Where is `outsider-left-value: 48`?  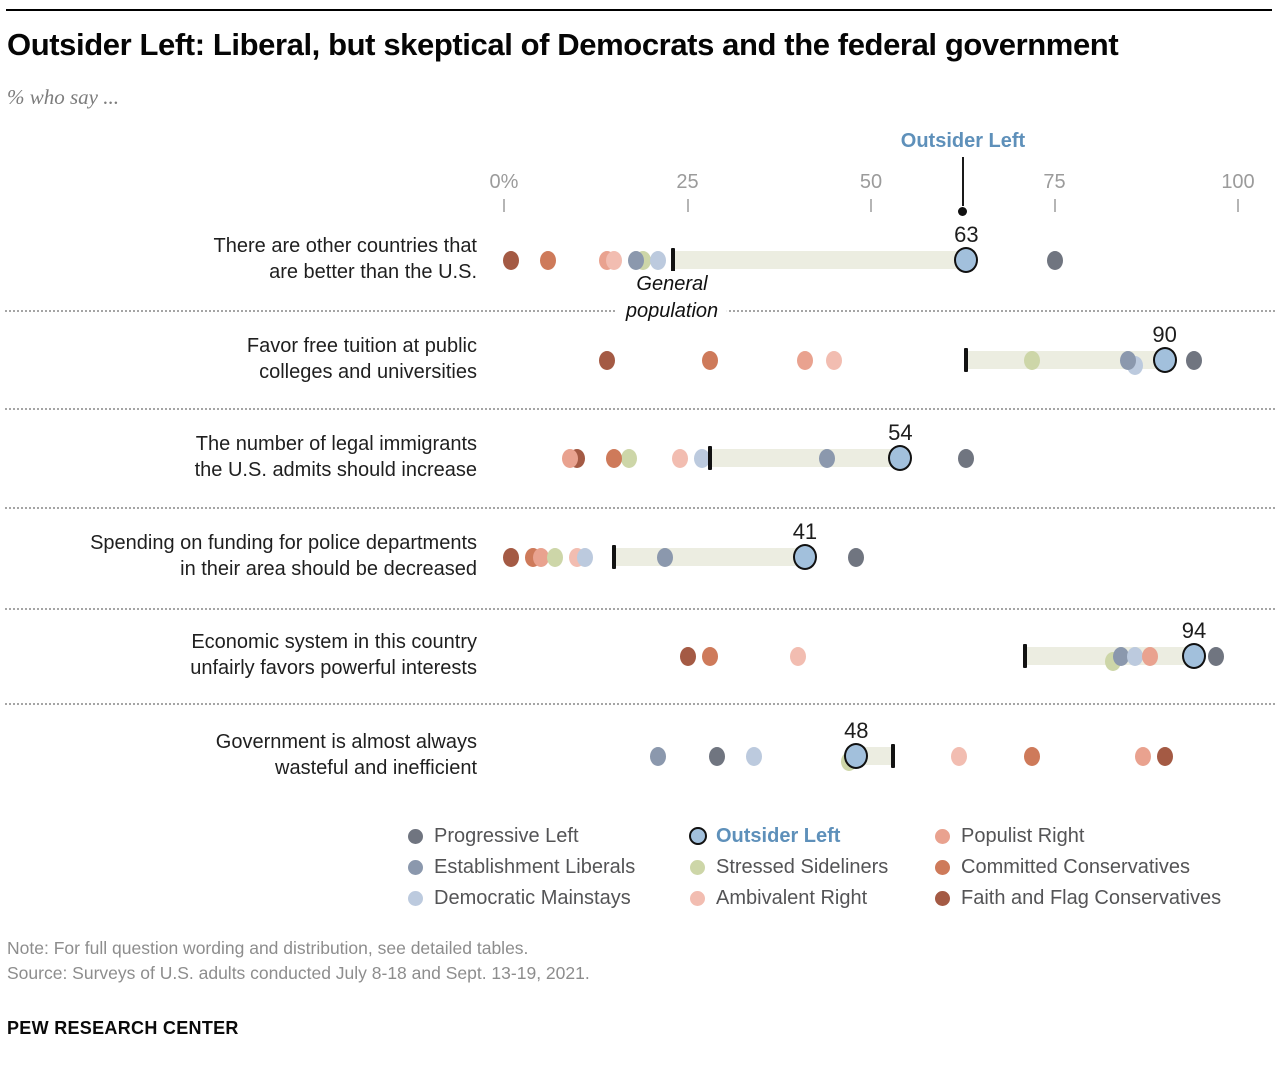
outsider-left-value: 48 is located at coordinates (856, 730).